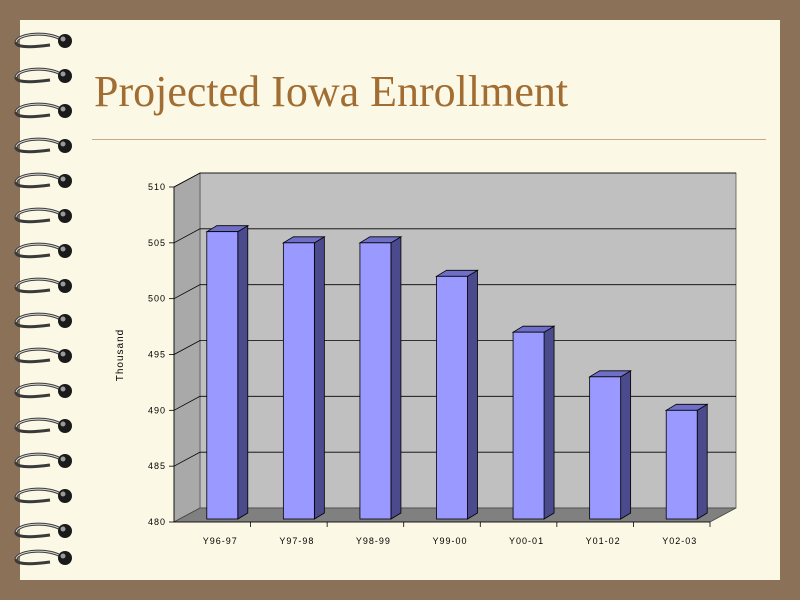 The width and height of the screenshot is (800, 600). What do you see at coordinates (157, 410) in the screenshot?
I see `y-tick-label: 490` at bounding box center [157, 410].